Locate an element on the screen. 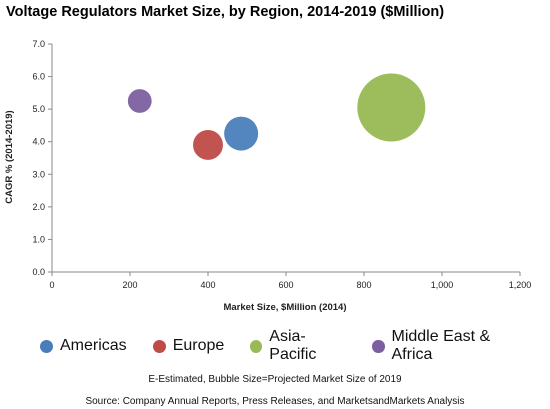 The image size is (550, 409). y-tick-label: 2.0 is located at coordinates (38, 207).